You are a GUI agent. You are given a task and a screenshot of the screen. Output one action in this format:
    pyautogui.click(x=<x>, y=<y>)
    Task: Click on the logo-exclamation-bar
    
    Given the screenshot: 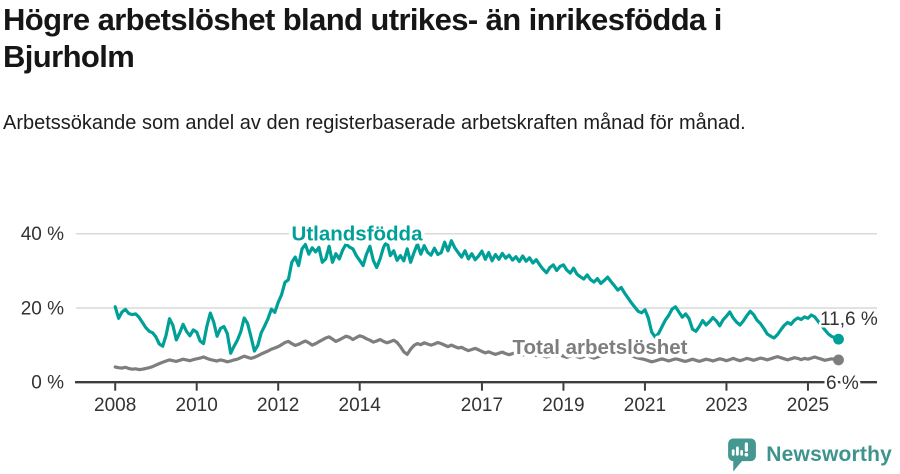 What is the action you would take?
    pyautogui.click(x=747, y=447)
    